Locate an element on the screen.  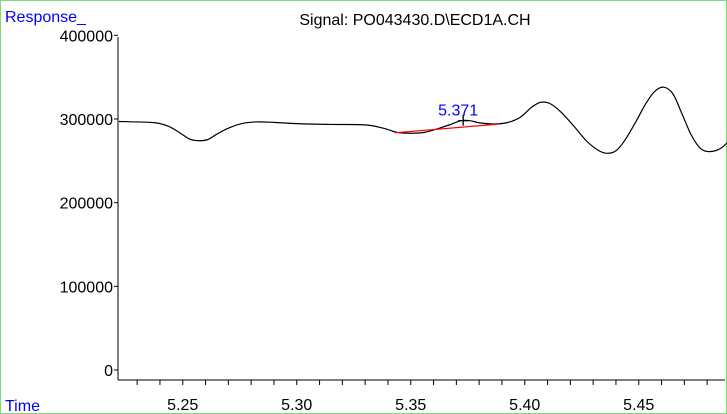
x-tick-label: 5.30 is located at coordinates (296, 405).